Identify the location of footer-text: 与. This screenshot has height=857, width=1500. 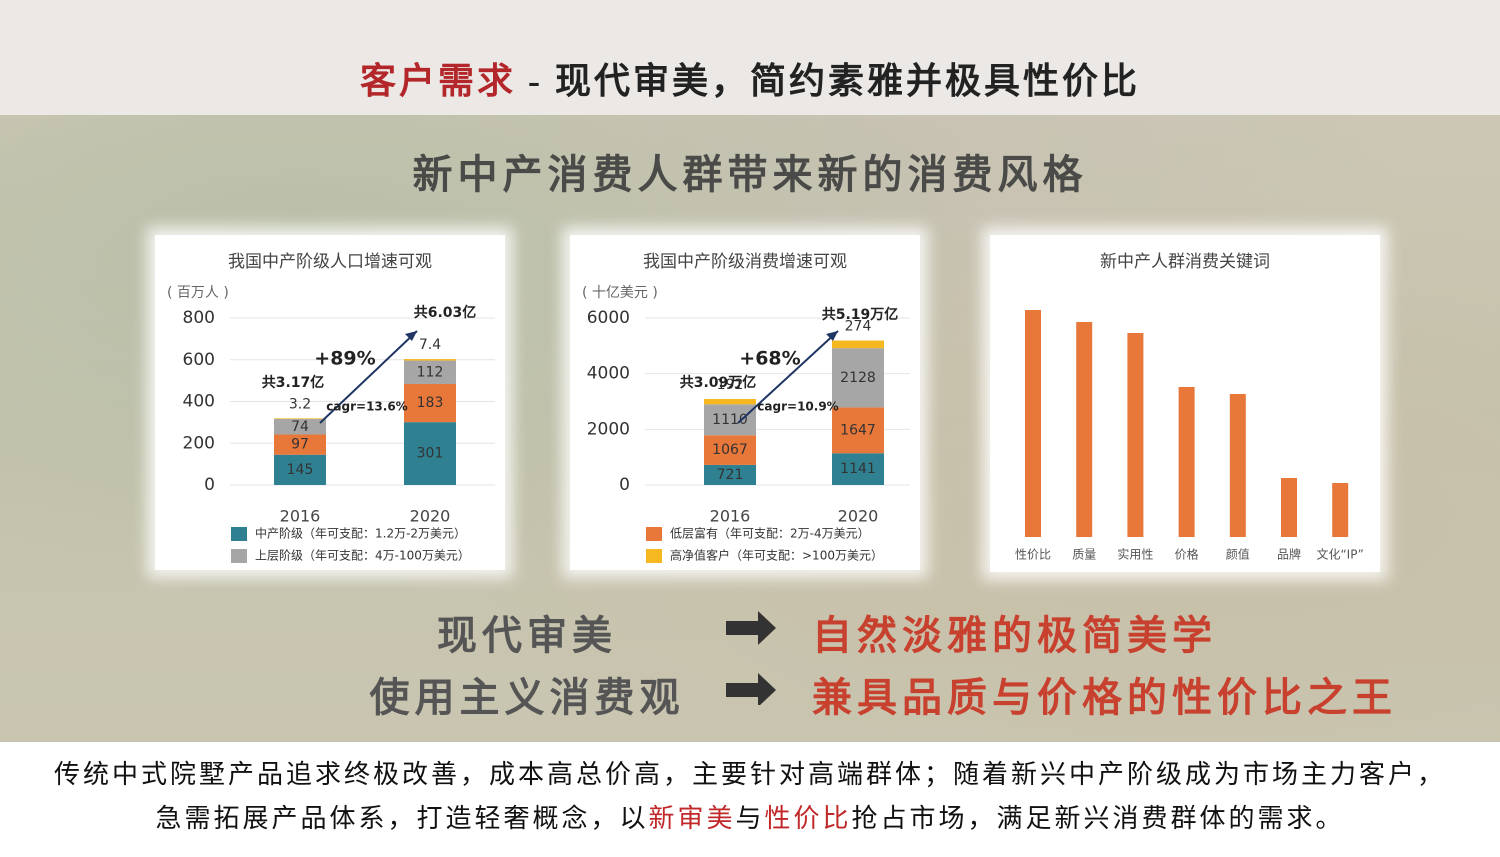
(750, 818).